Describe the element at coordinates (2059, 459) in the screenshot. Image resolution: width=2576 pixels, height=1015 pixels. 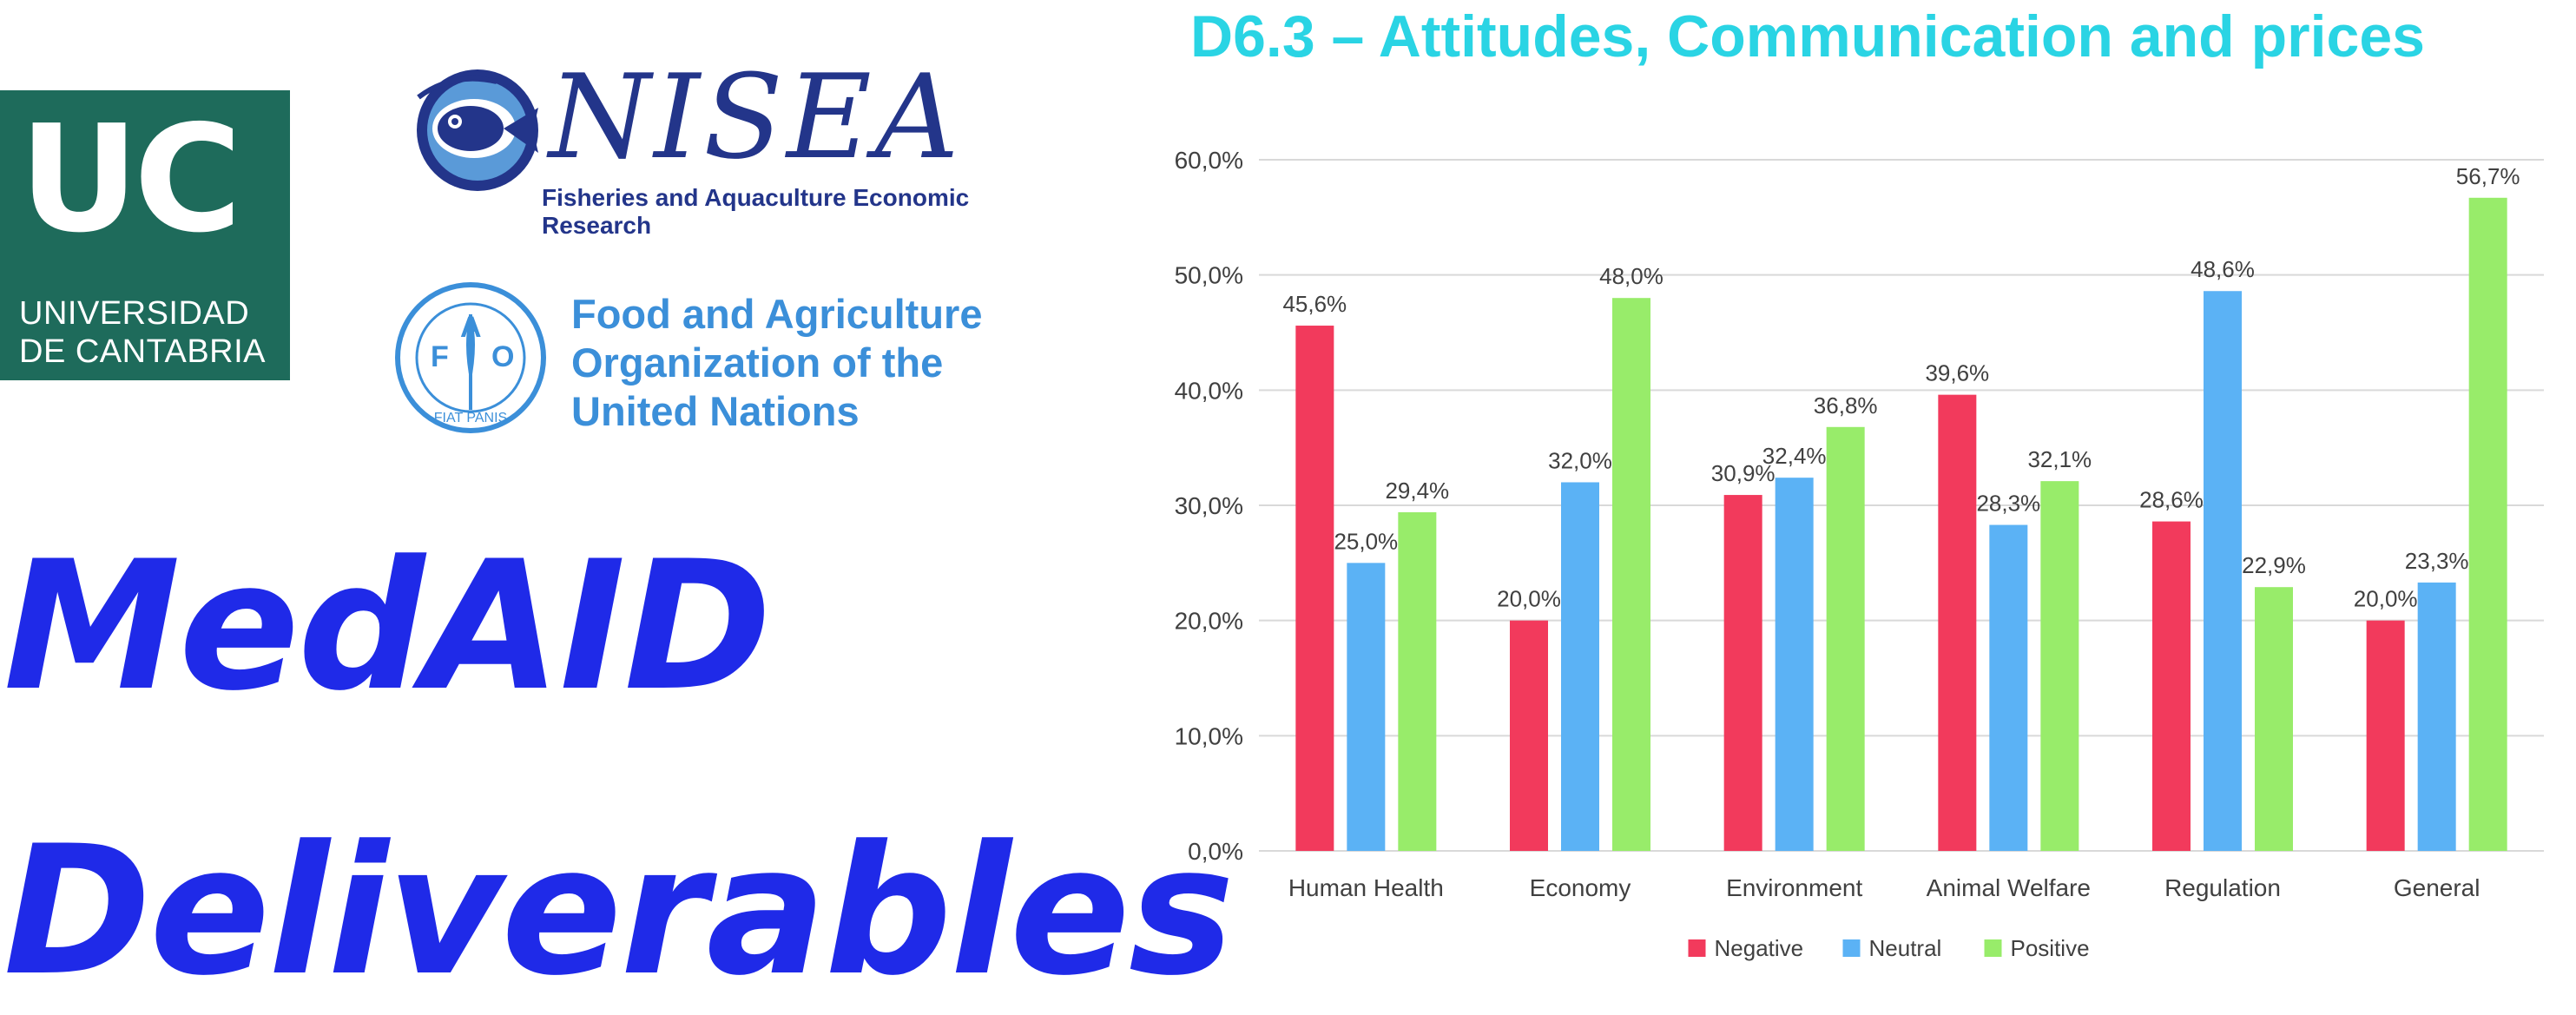
I see `data-label: 32,1%` at that location.